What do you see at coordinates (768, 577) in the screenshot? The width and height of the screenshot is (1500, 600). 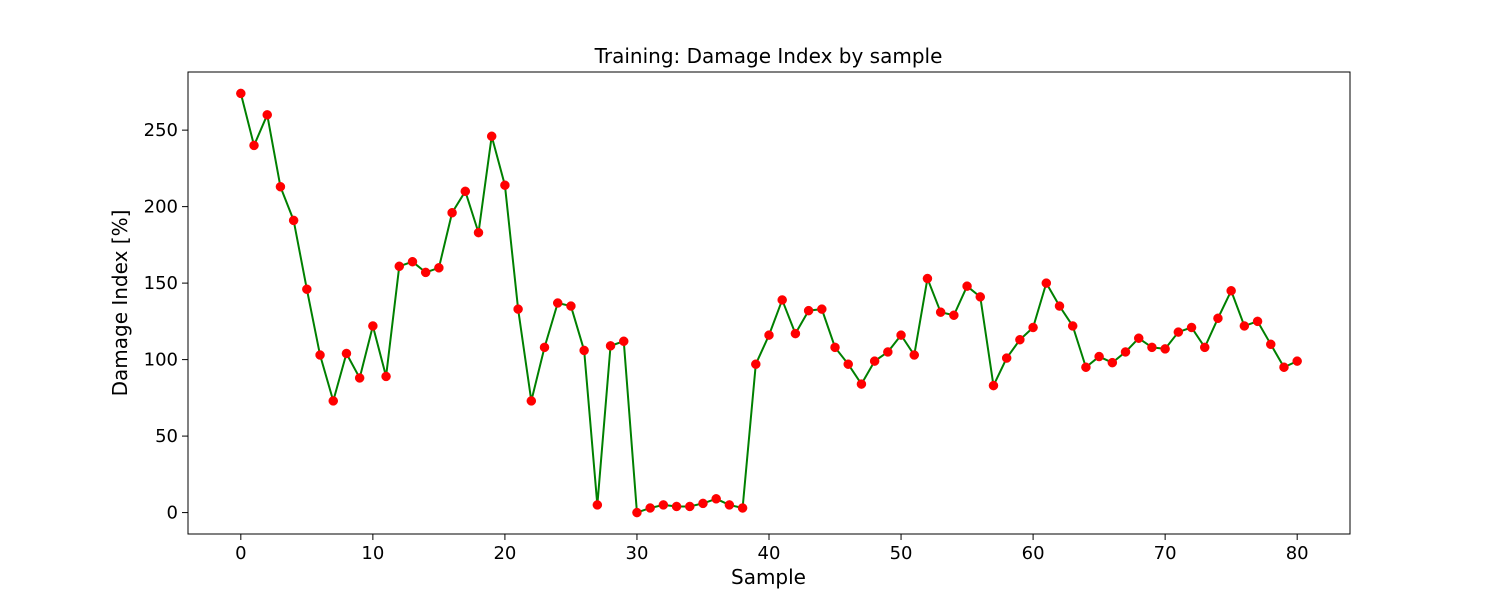 I see `x-axis-label: Sample` at bounding box center [768, 577].